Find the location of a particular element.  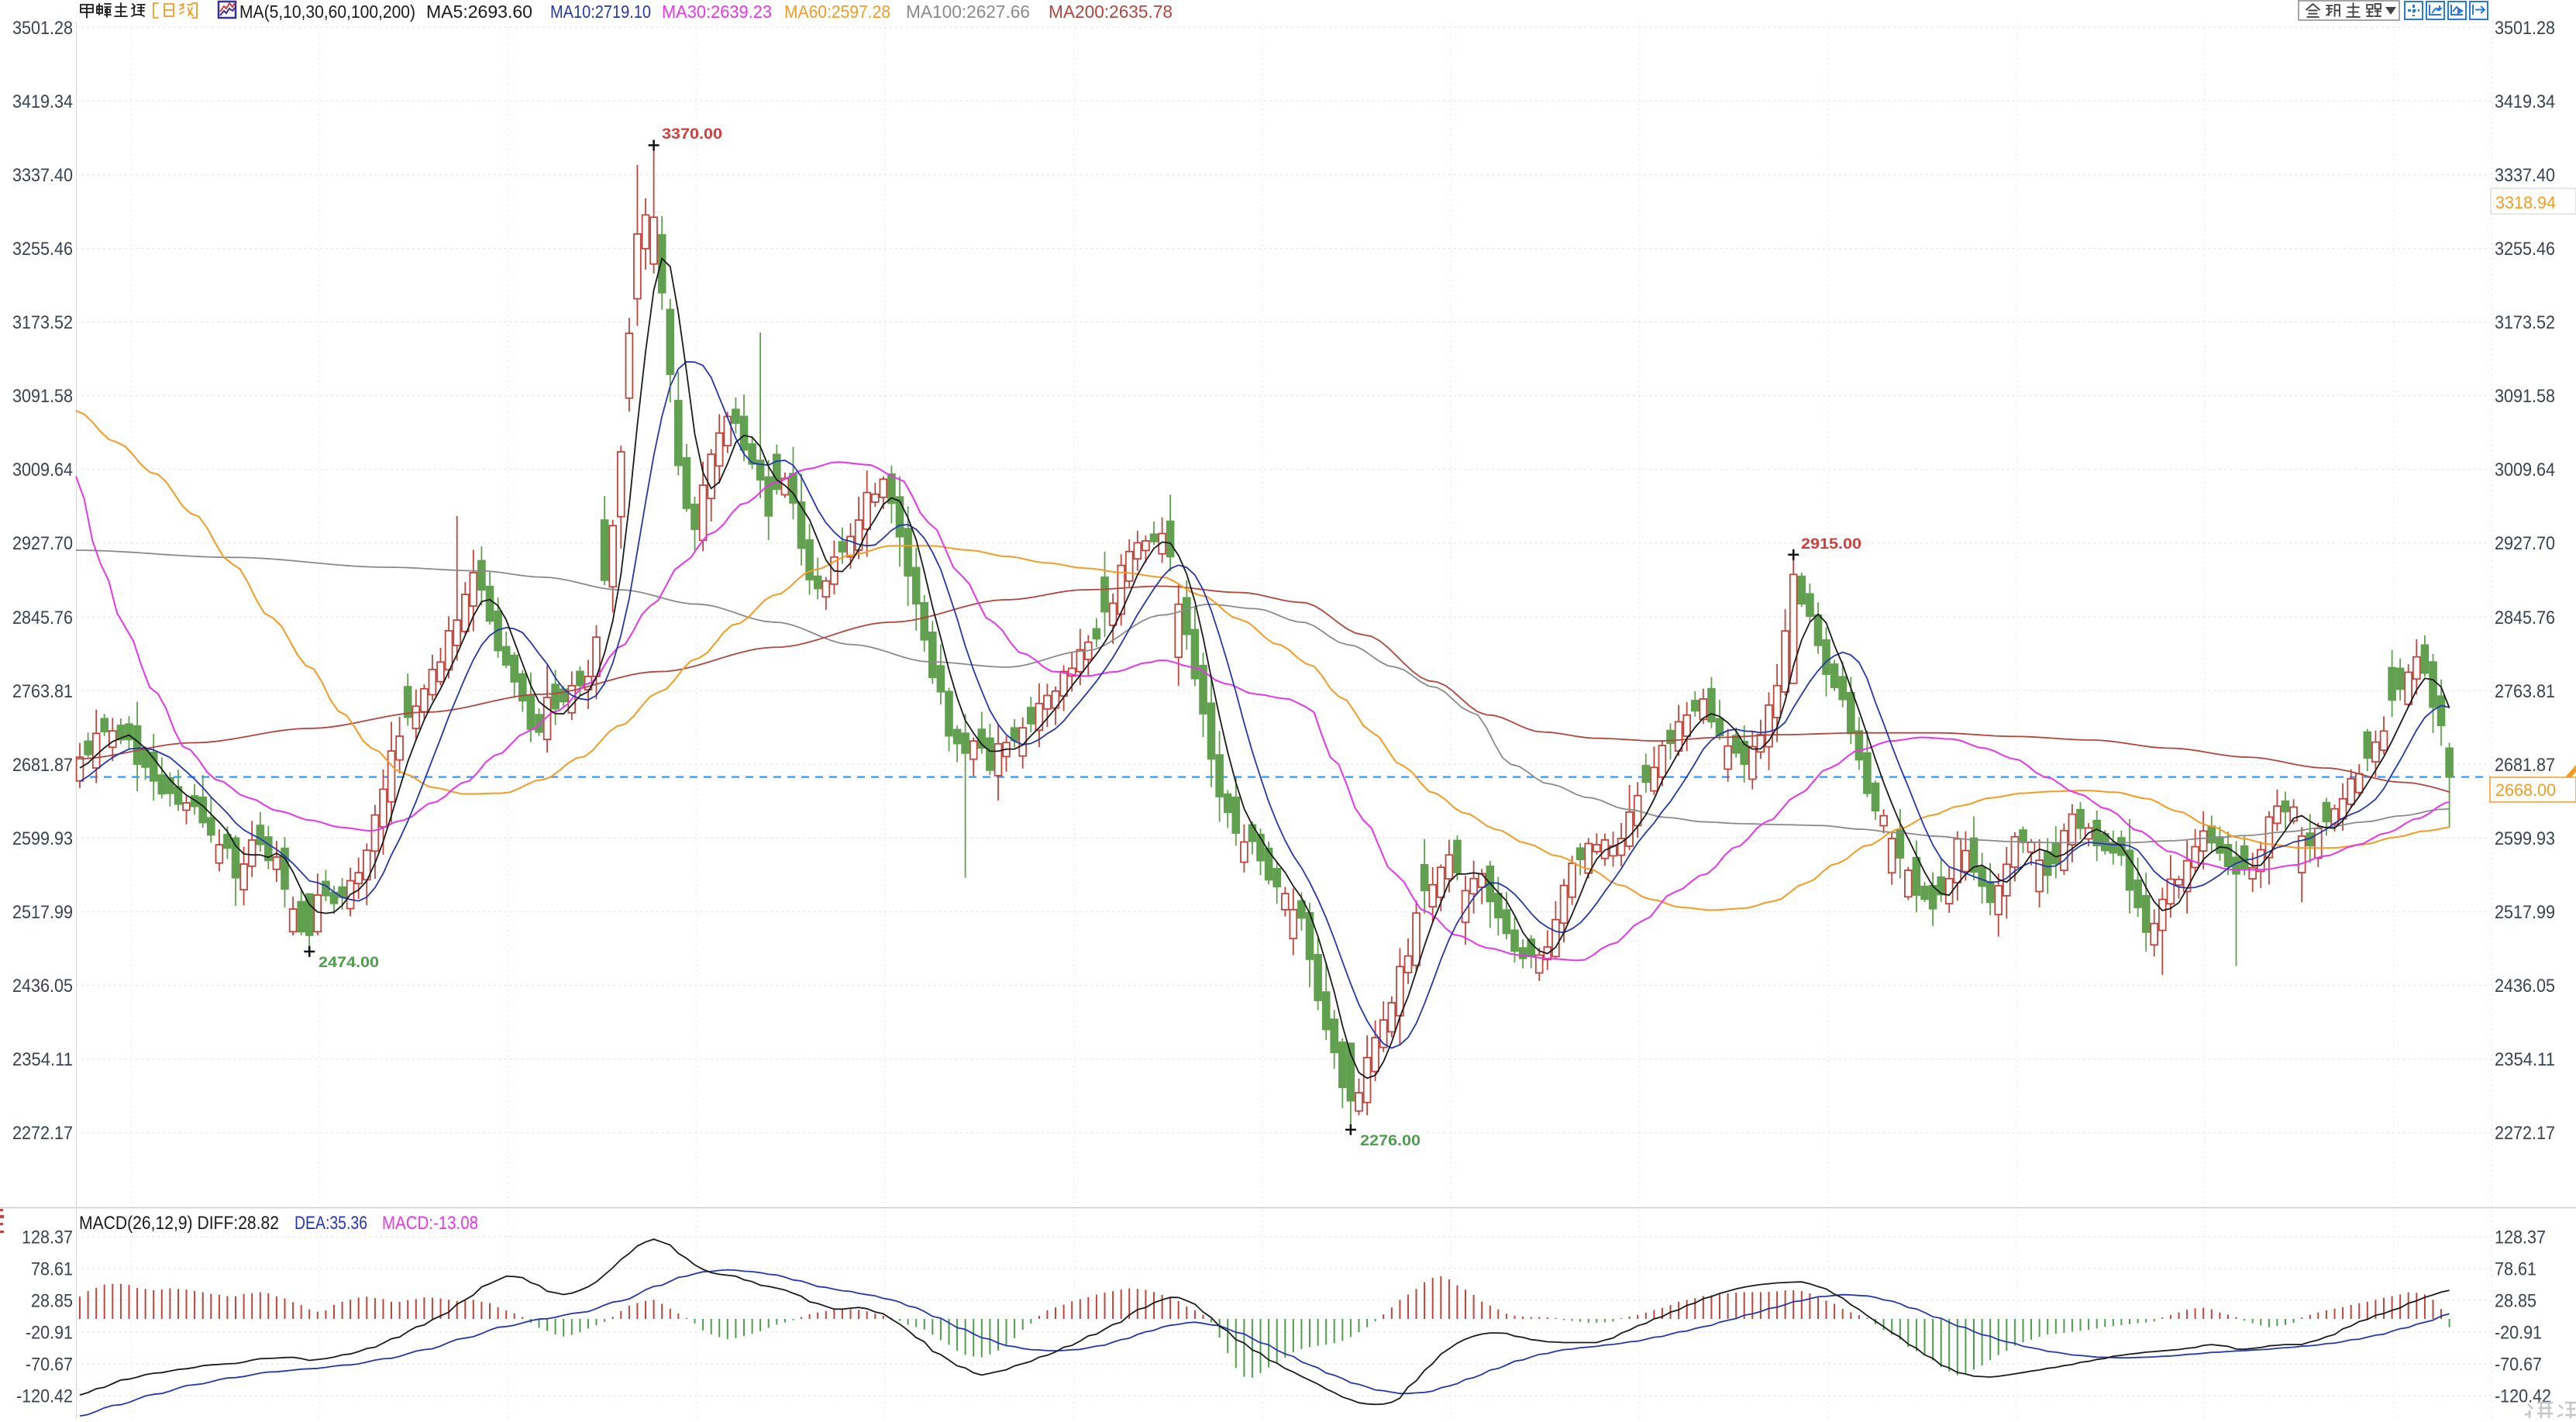

svg-text: MA30:2639.23 is located at coordinates (717, 12).